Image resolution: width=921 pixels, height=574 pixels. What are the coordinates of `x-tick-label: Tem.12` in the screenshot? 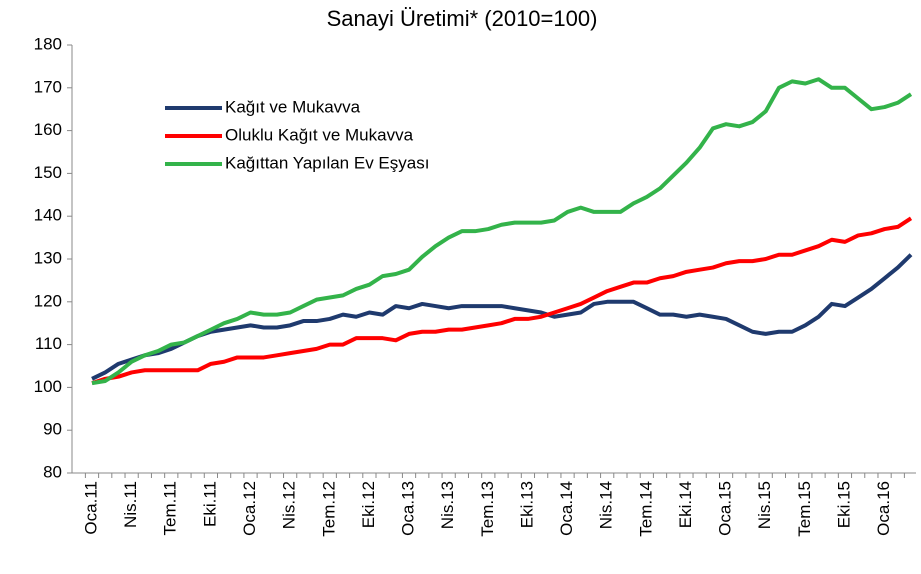 It's located at (328, 509).